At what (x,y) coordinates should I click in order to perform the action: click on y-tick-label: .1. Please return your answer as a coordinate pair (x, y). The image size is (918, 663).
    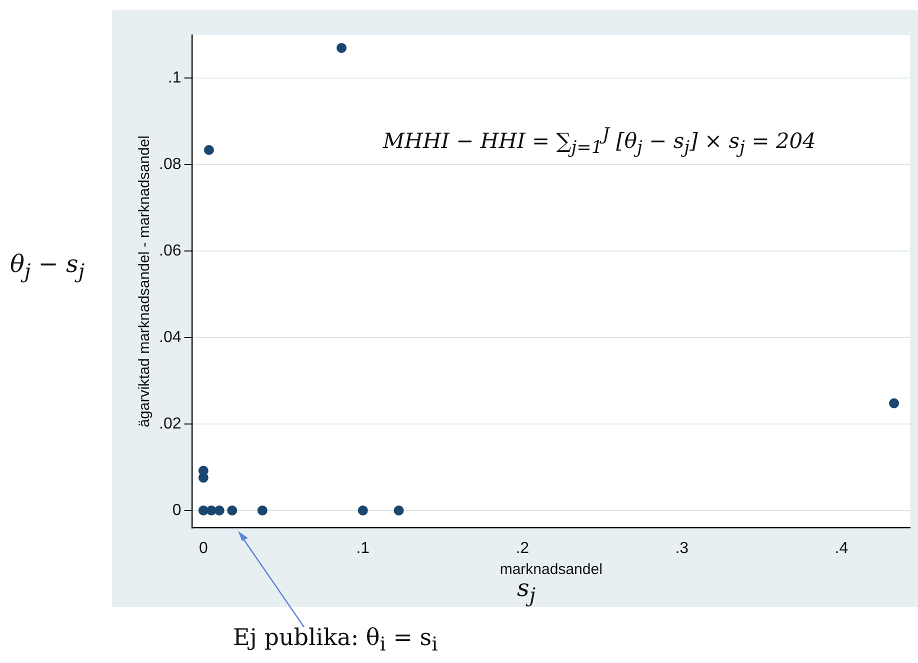
    Looking at the image, I should click on (175, 78).